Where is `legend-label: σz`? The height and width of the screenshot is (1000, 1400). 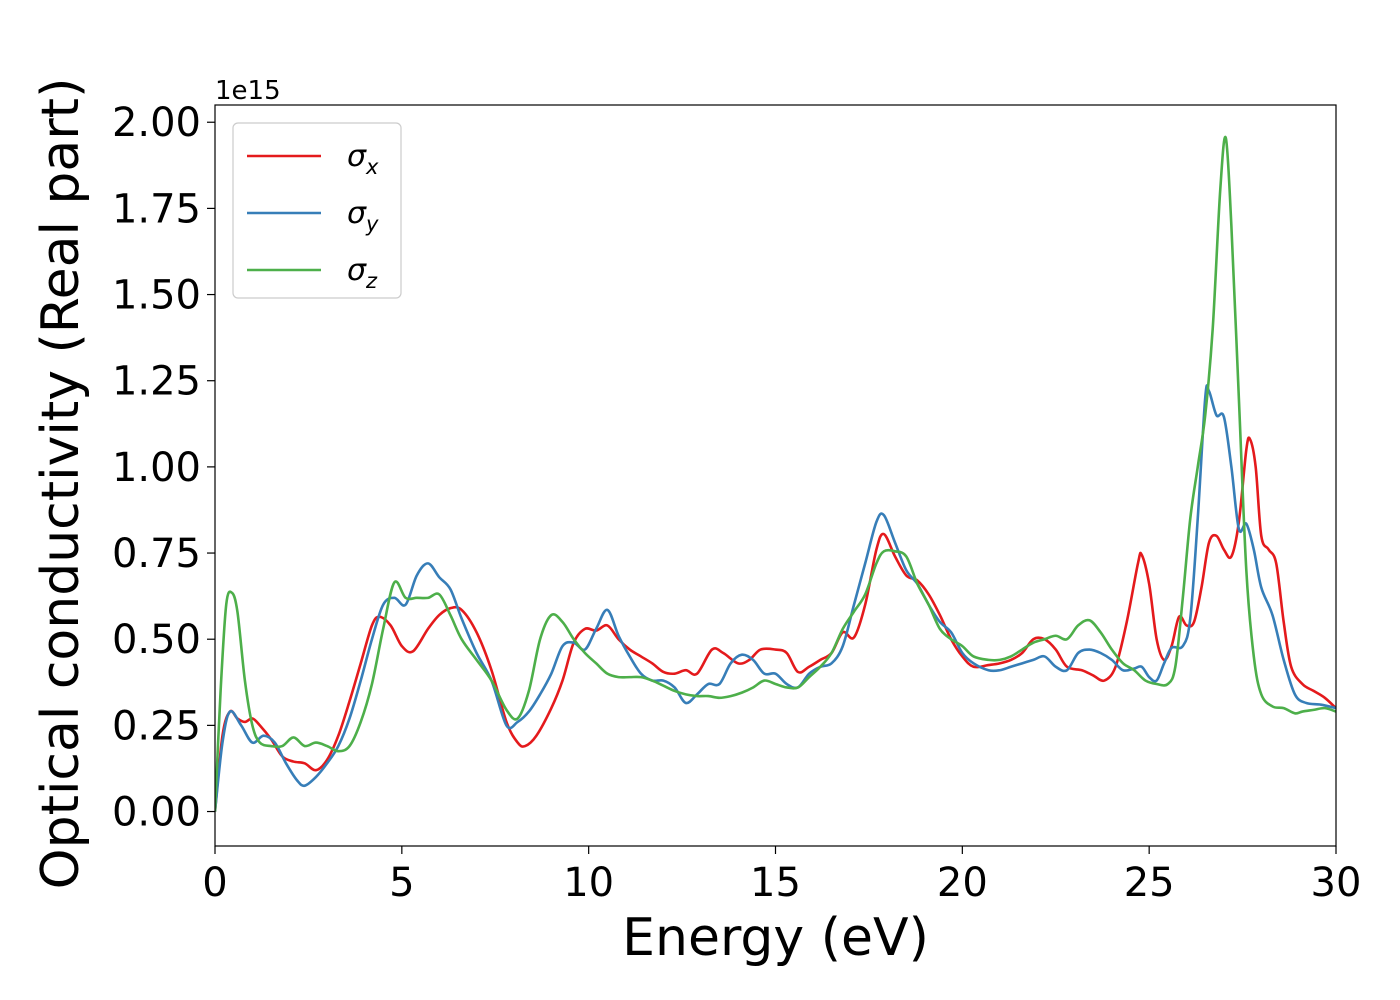 legend-label: σz is located at coordinates (362, 273).